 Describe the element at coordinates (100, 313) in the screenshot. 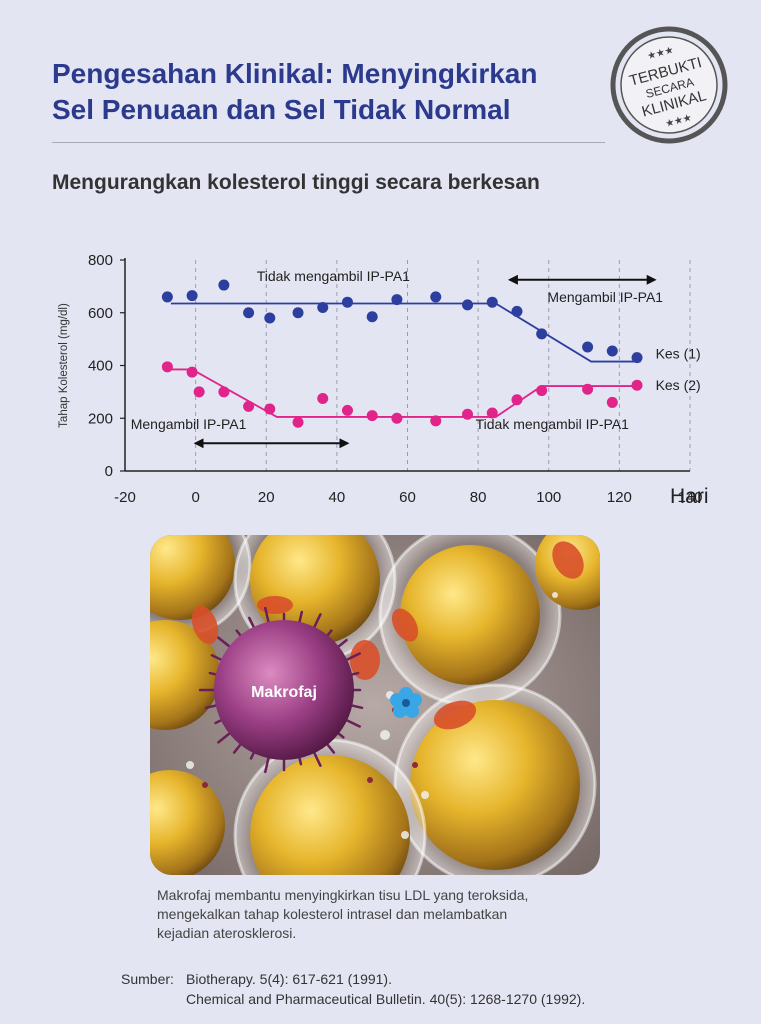

I see `y-tick-label: 600` at that location.